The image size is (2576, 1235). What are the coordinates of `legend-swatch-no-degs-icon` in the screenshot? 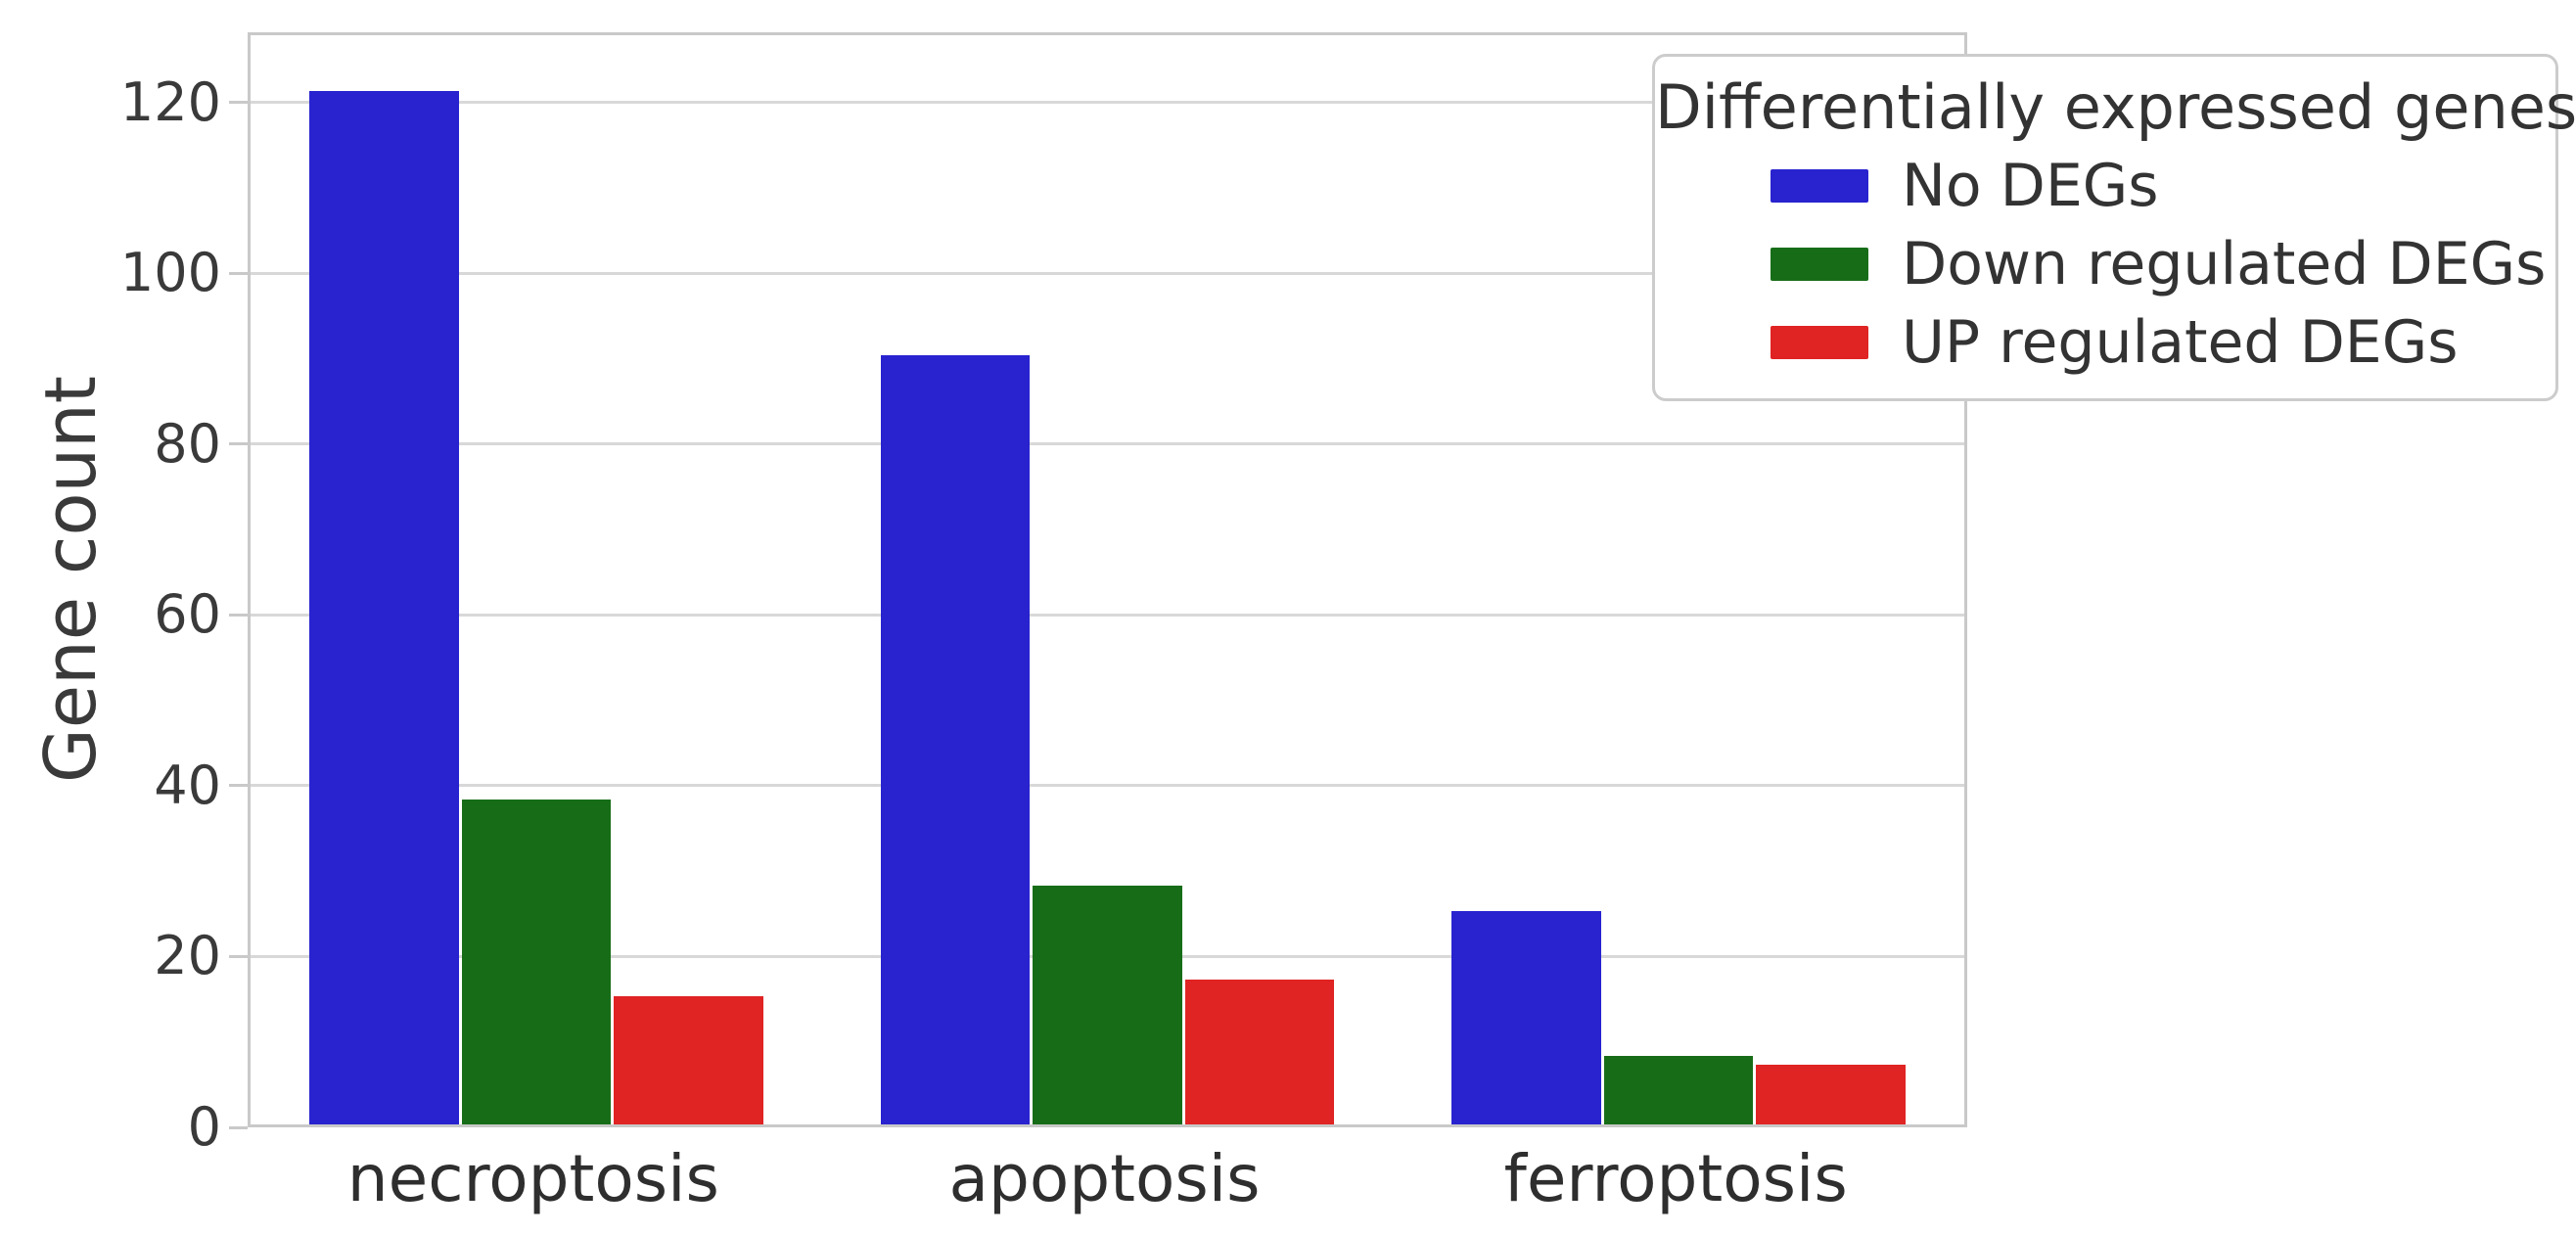 It's located at (1820, 187).